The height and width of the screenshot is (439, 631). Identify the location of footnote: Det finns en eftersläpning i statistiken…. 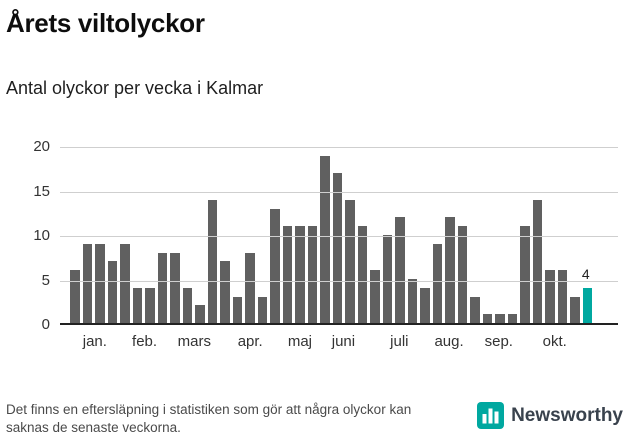
(209, 418).